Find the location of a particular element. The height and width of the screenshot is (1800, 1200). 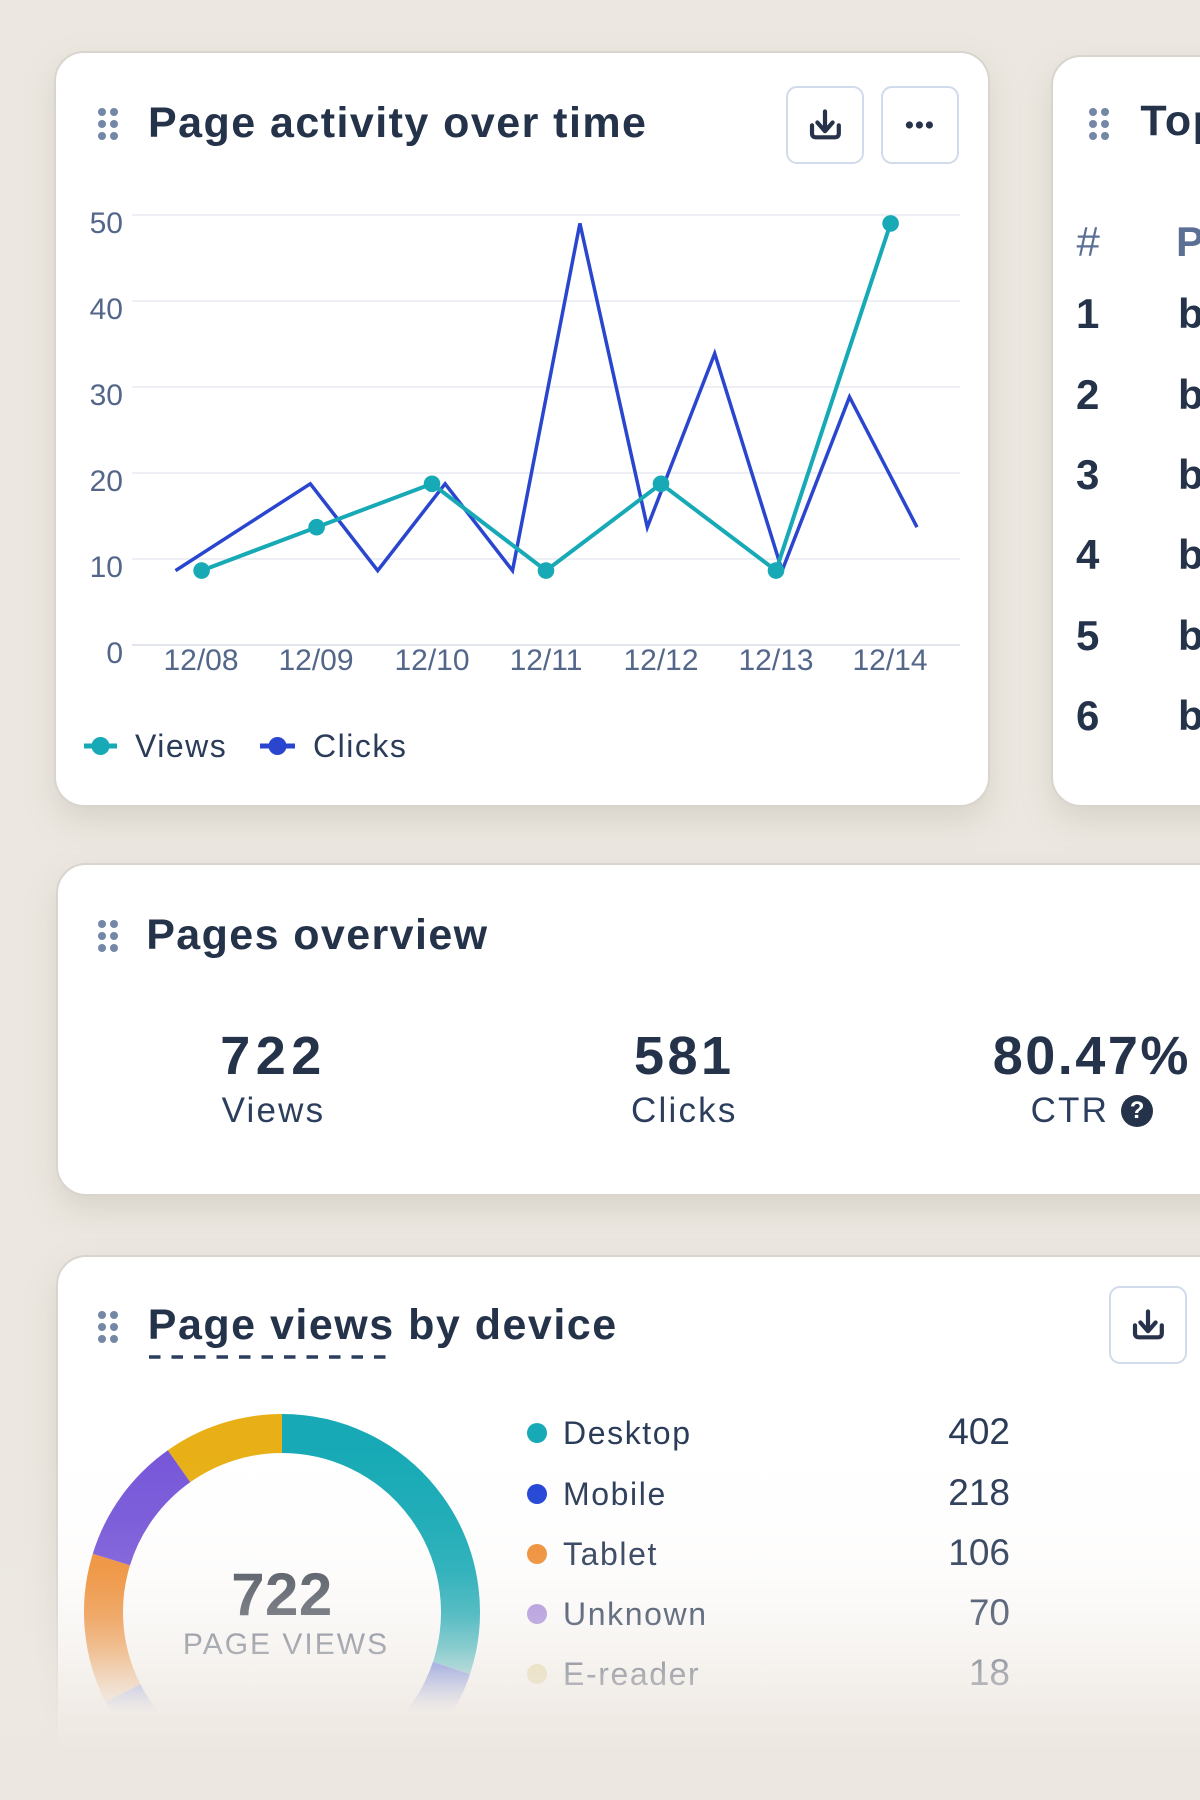

svg-text: 40 is located at coordinates (106, 309).